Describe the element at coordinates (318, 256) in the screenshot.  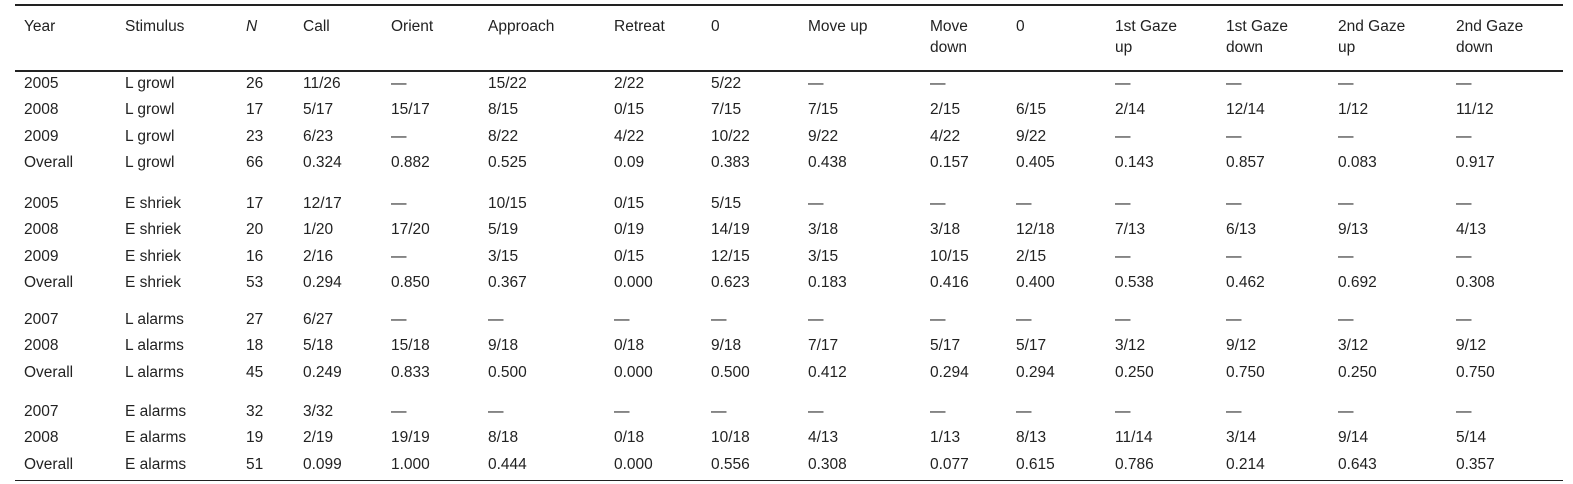
I see `table-cell: 2/16` at that location.